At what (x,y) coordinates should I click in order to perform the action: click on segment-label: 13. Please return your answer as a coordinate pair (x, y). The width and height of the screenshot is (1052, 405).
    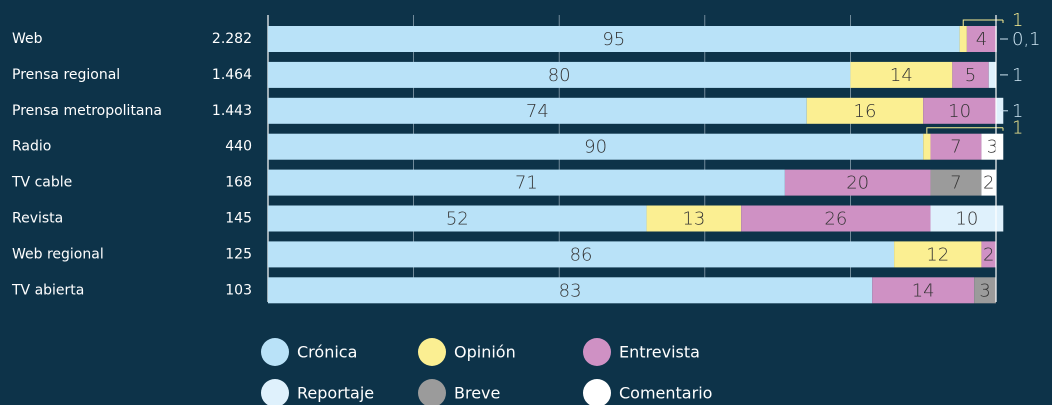
    Looking at the image, I should click on (693, 219).